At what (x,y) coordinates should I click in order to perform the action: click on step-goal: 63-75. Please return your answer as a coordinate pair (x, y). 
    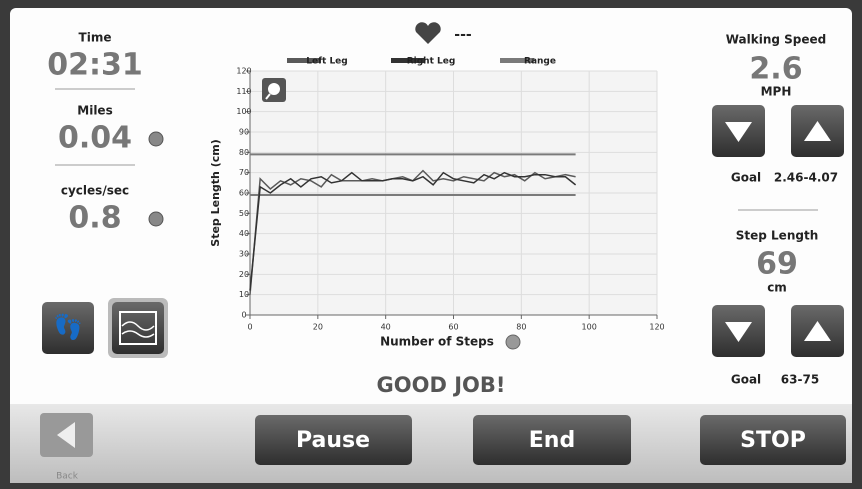
    Looking at the image, I should click on (800, 380).